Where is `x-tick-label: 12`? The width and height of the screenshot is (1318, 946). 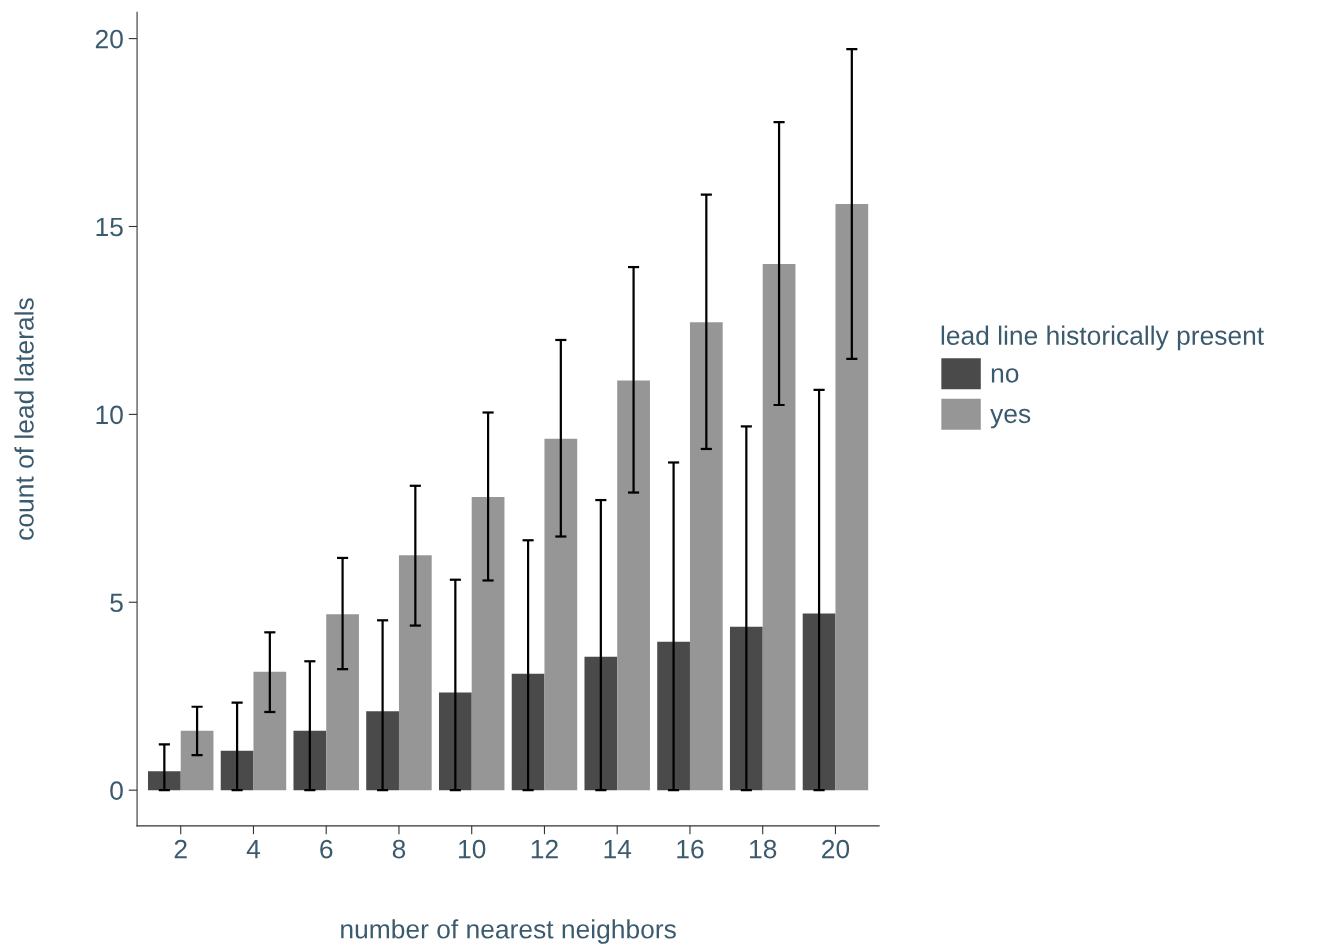
x-tick-label: 12 is located at coordinates (544, 849).